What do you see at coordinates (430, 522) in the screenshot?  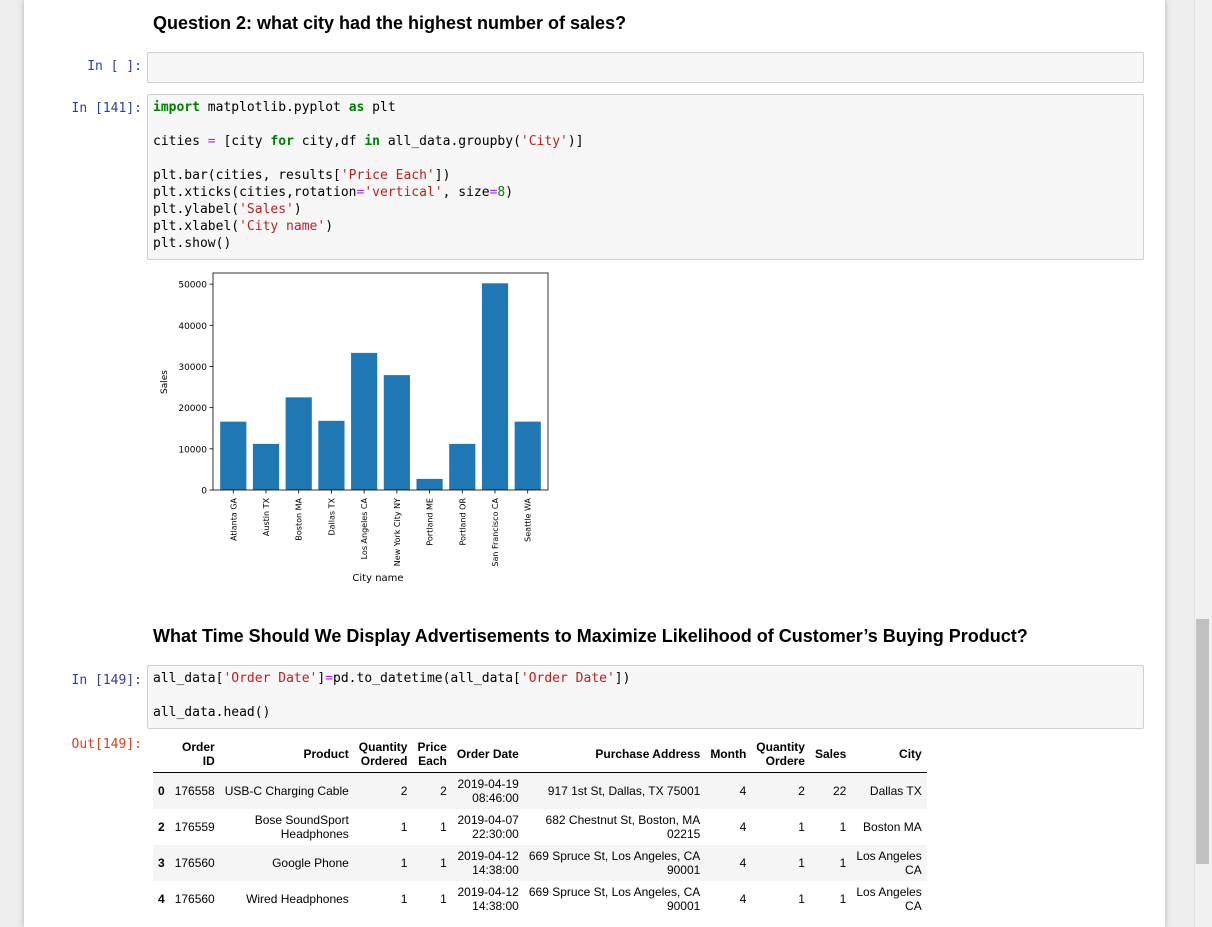 I see `x-tick-label: Portland ME` at bounding box center [430, 522].